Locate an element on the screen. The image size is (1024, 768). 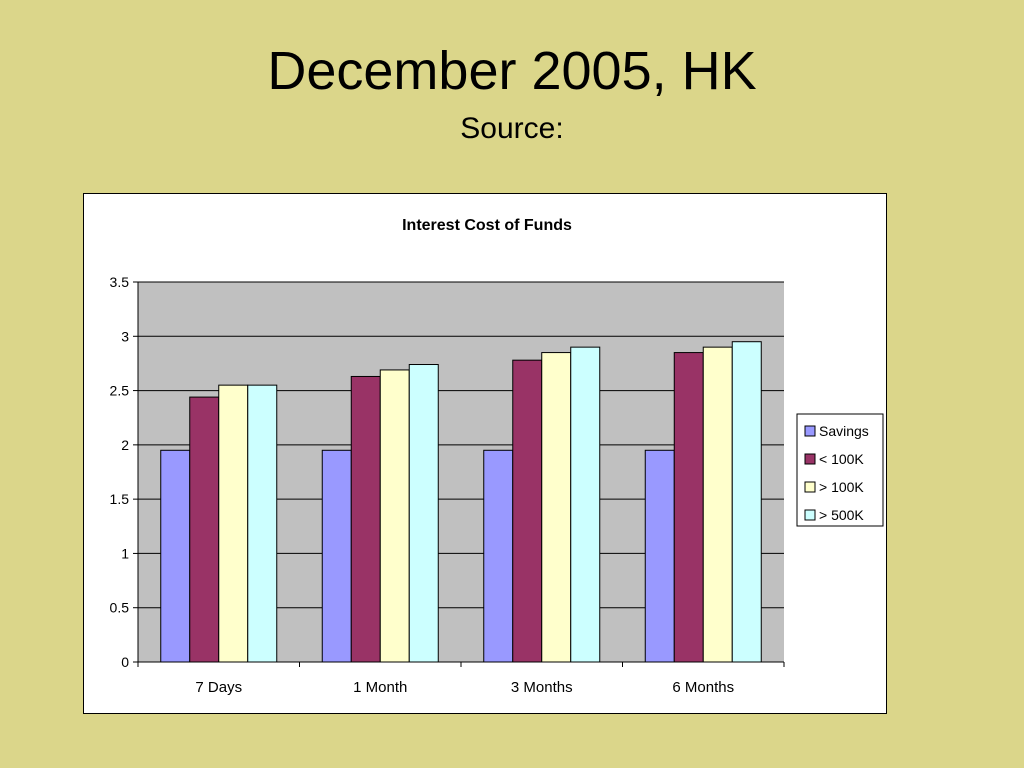
slide-subtitle: Source: is located at coordinates (512, 128).